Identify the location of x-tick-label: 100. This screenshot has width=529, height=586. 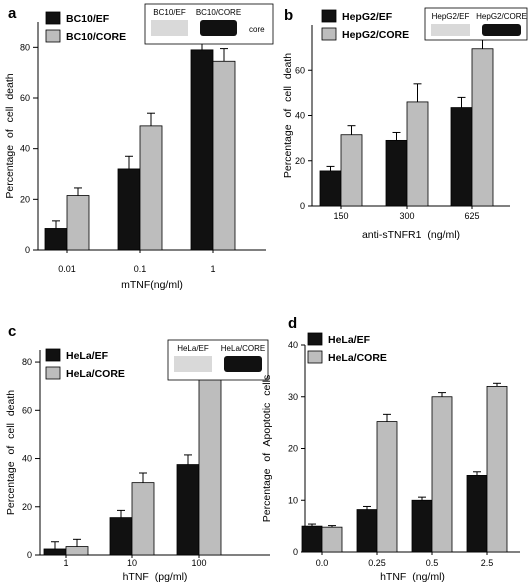
(198, 563).